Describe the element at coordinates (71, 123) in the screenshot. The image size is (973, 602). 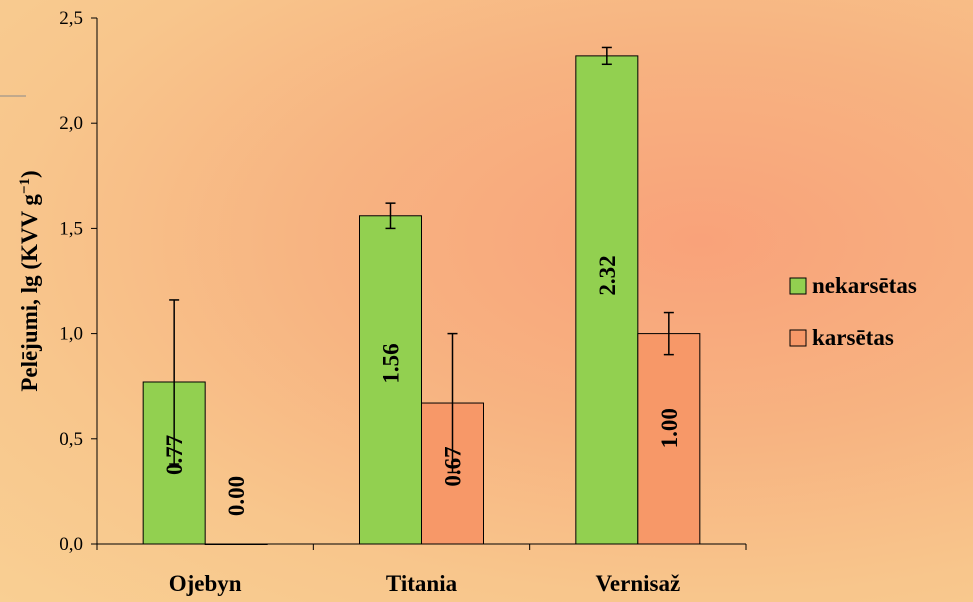
I see `y-tick-label: 2,0` at that location.